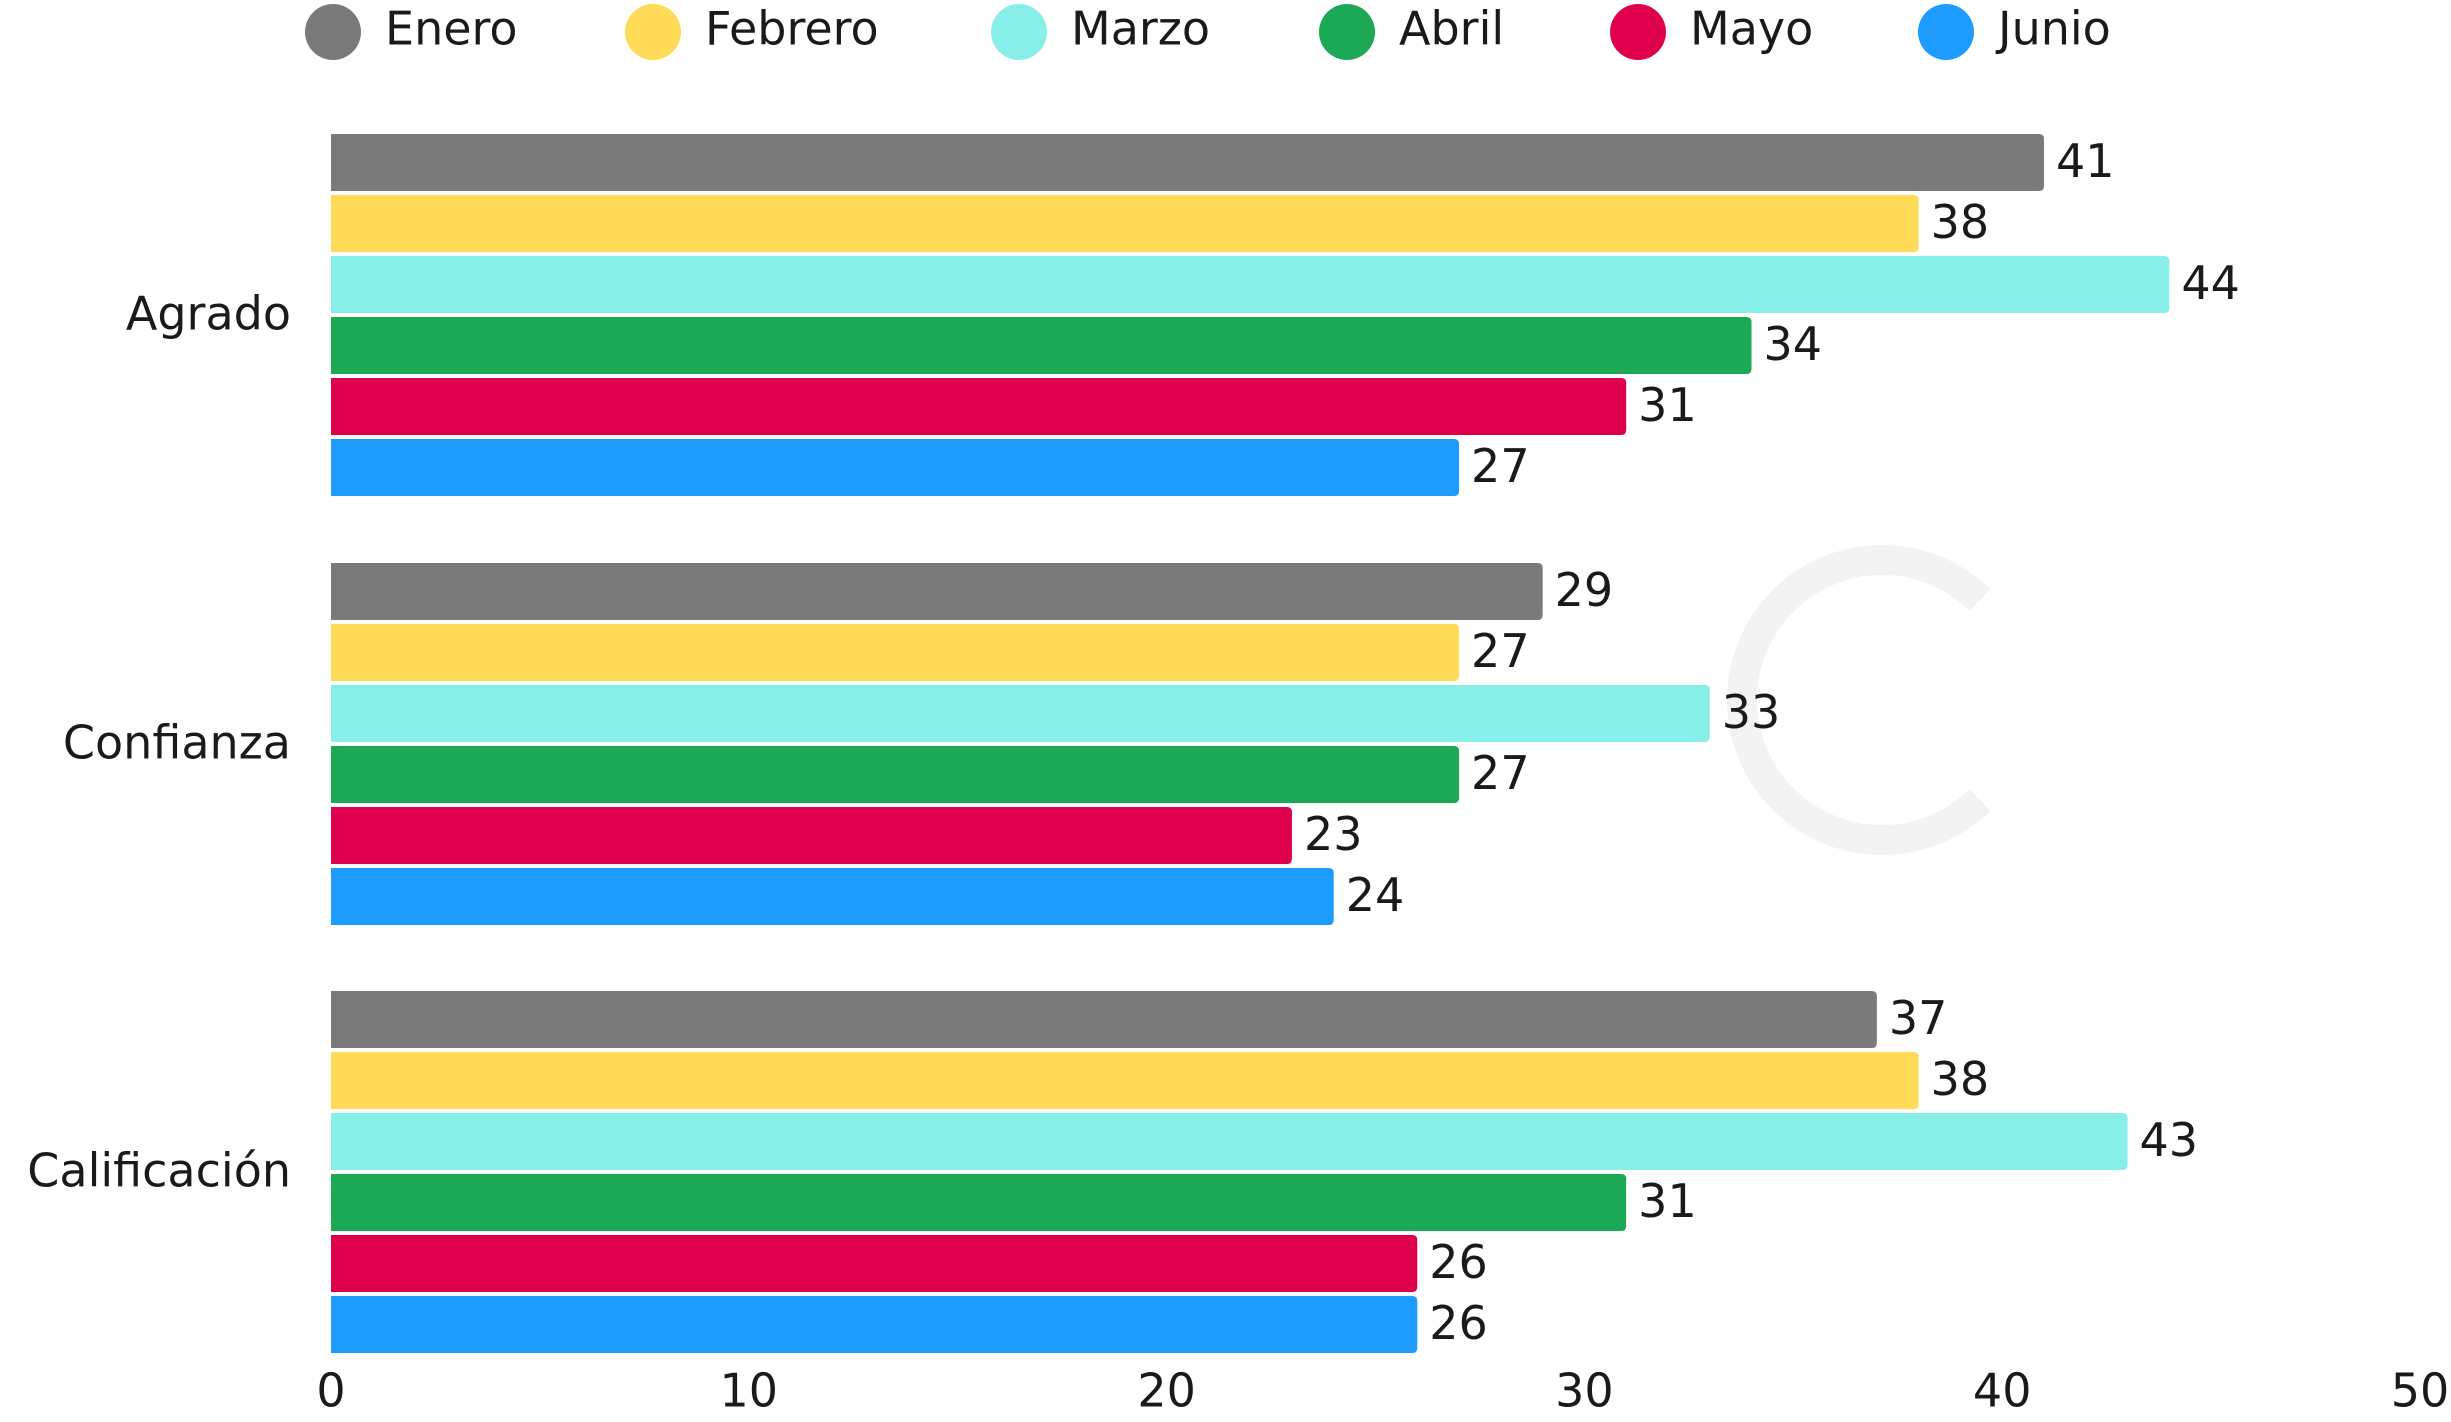 Image resolution: width=2451 pixels, height=1422 pixels. I want to click on value-label: 41, so click(2085, 161).